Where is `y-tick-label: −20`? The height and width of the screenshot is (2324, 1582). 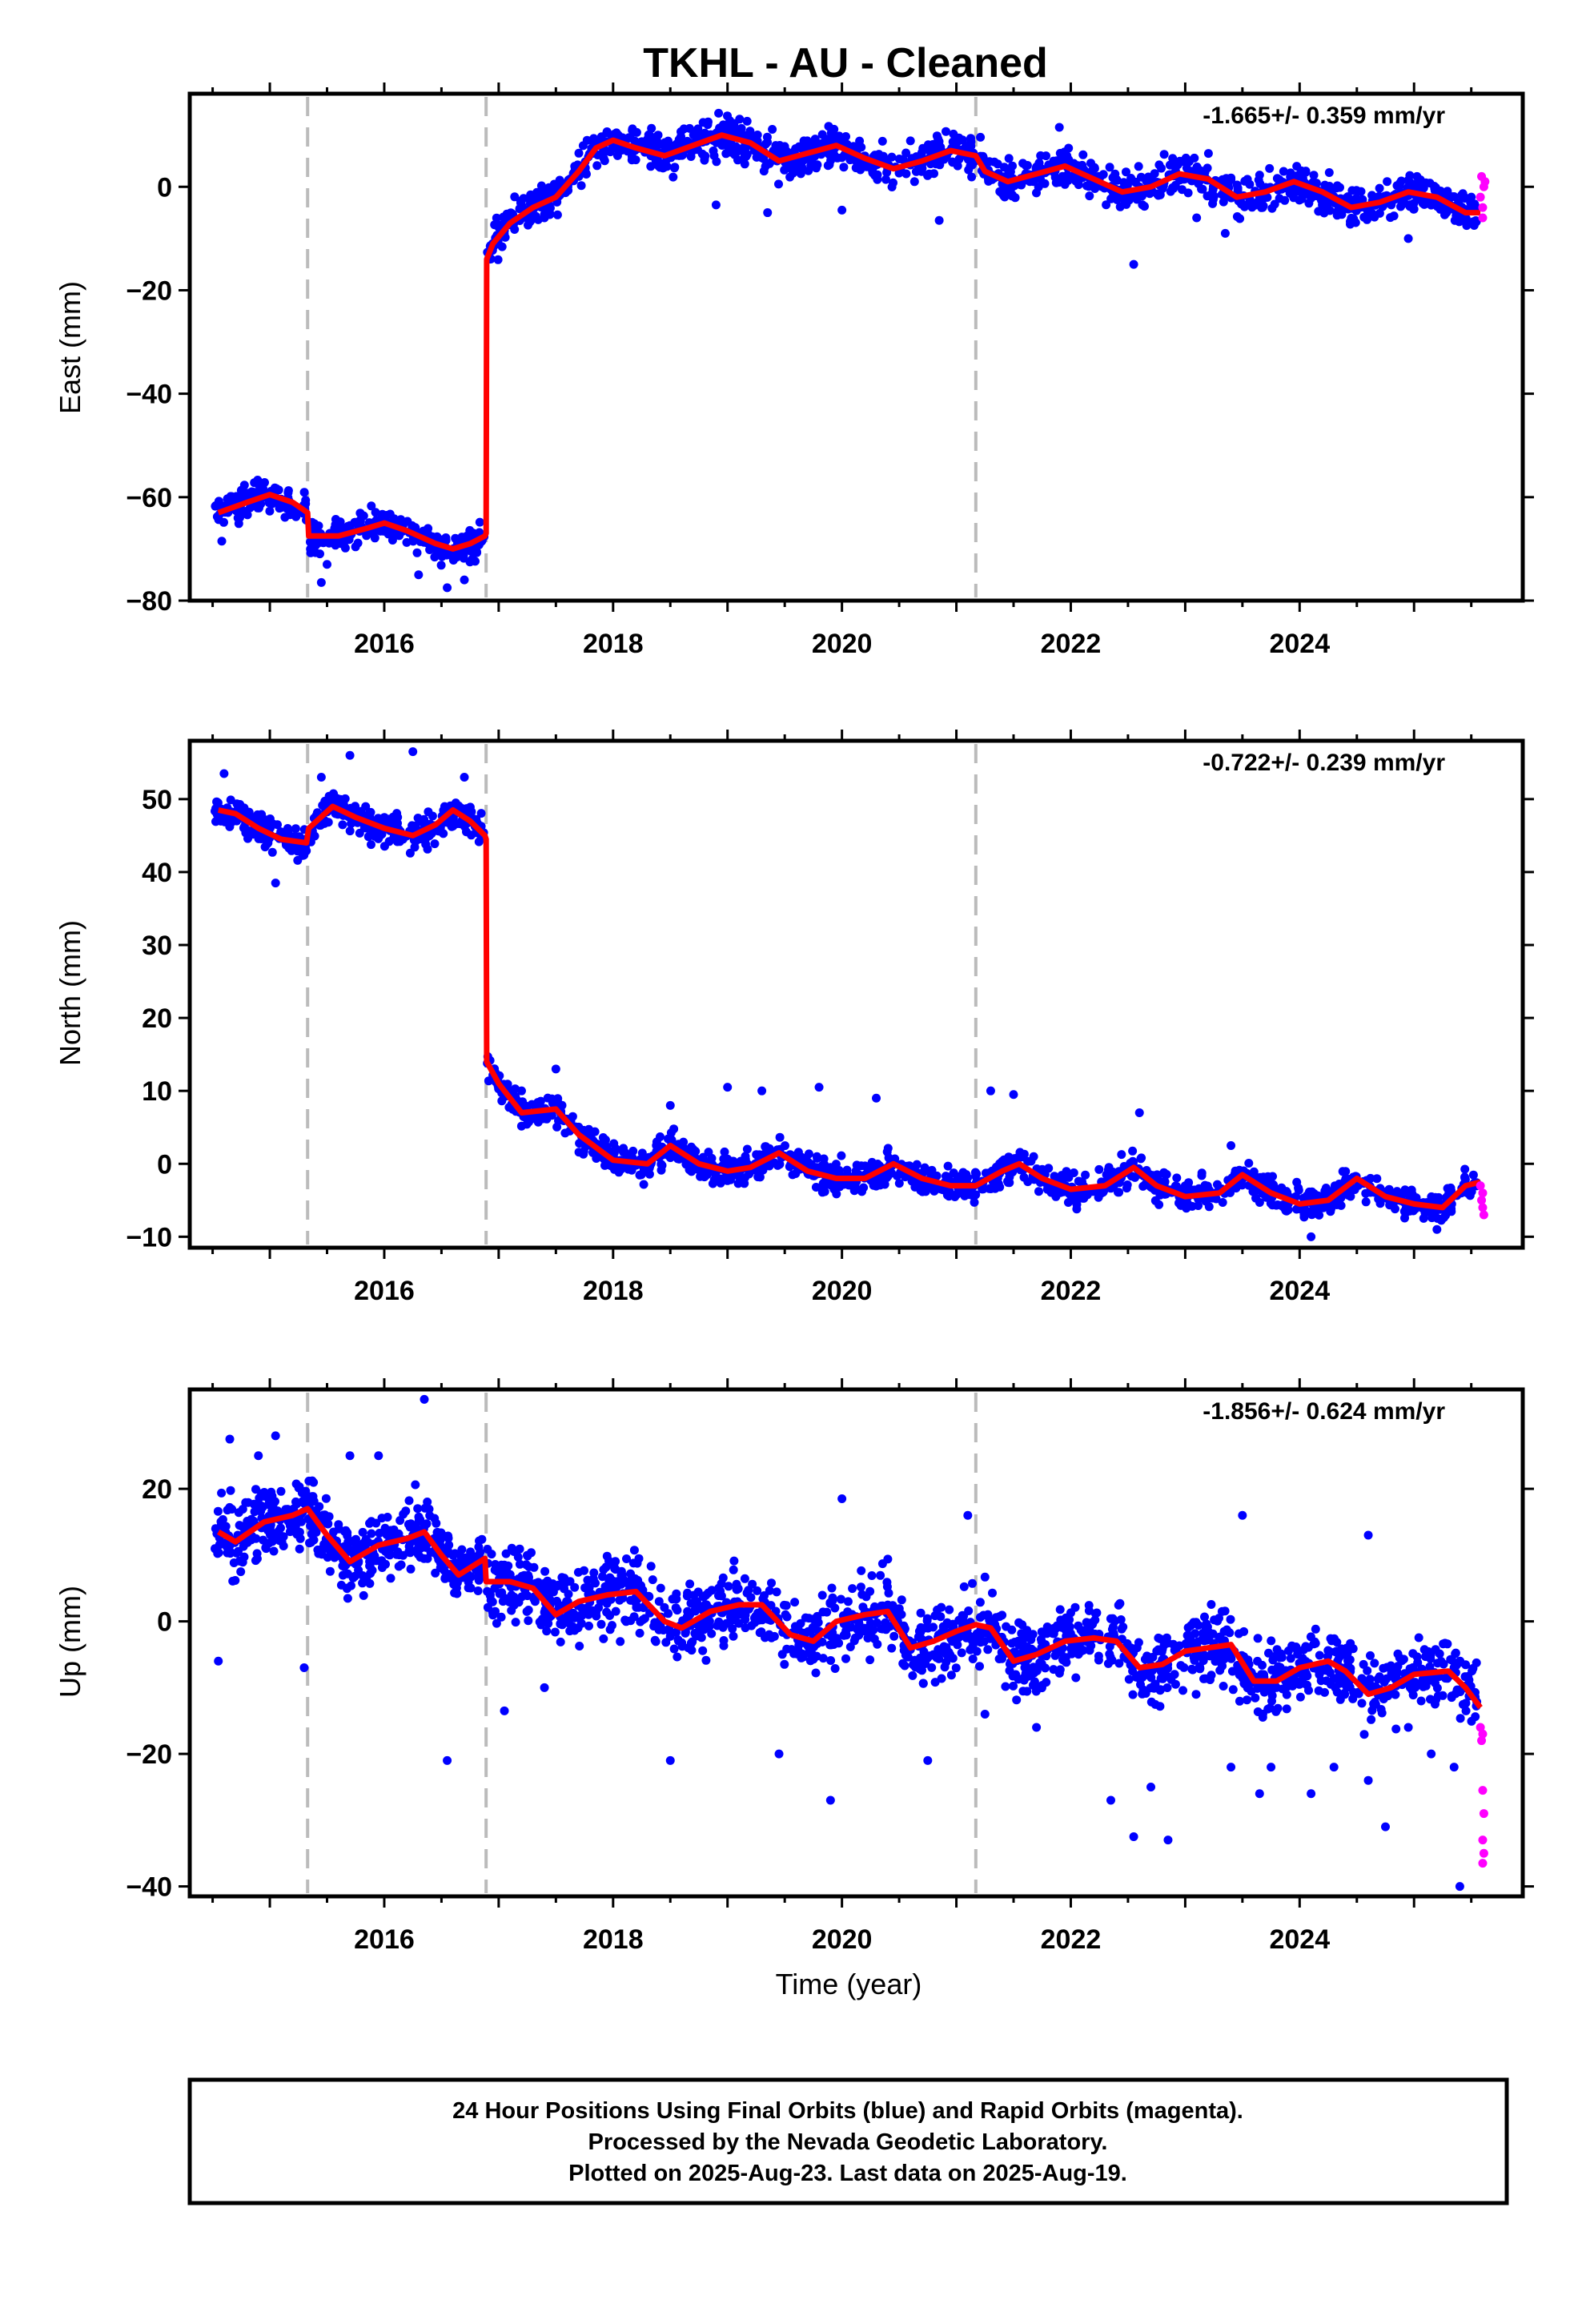 y-tick-label: −20 is located at coordinates (149, 290).